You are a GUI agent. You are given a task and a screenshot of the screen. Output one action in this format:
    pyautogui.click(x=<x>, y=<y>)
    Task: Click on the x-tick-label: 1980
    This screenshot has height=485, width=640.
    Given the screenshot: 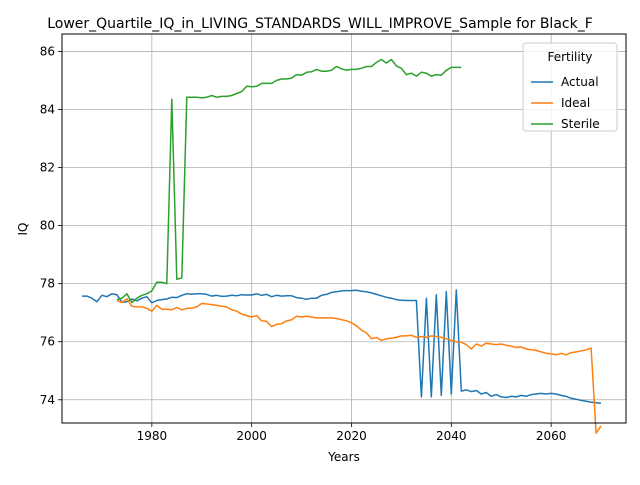 What is the action you would take?
    pyautogui.click(x=152, y=436)
    